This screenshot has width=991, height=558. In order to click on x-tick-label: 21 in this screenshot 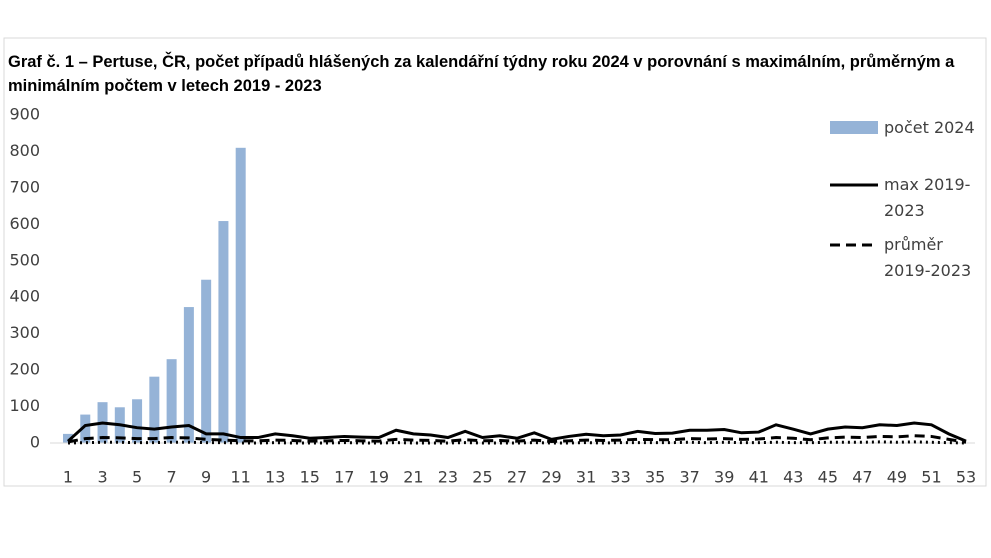, I will do `click(413, 477)`.